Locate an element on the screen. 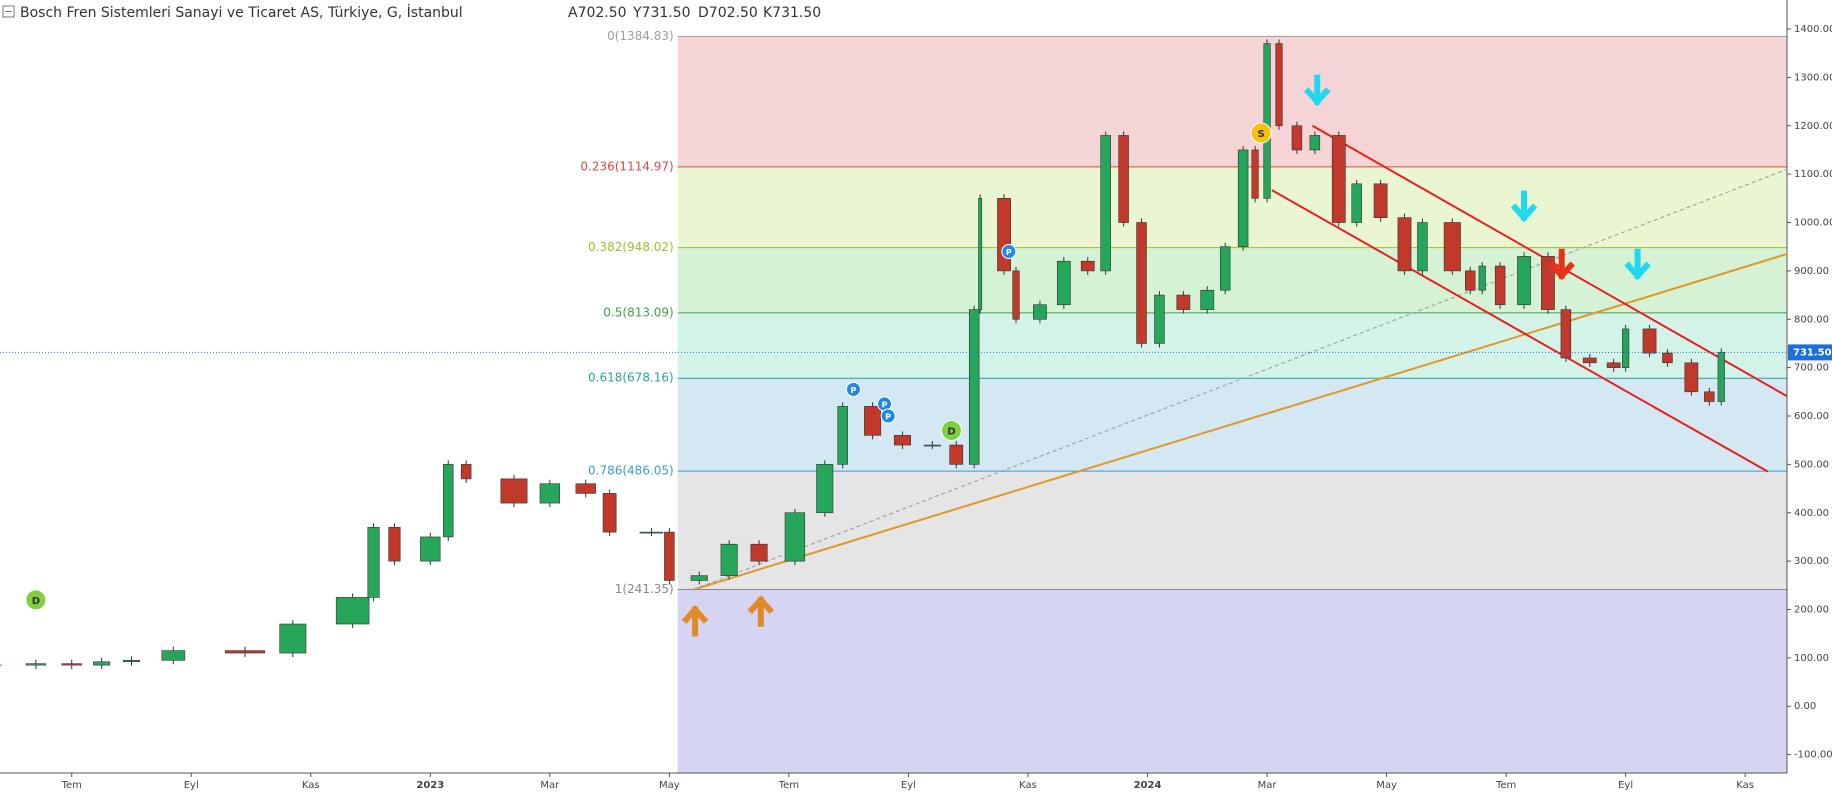 This screenshot has width=1832, height=792. header-bg is located at coordinates (350, 13).